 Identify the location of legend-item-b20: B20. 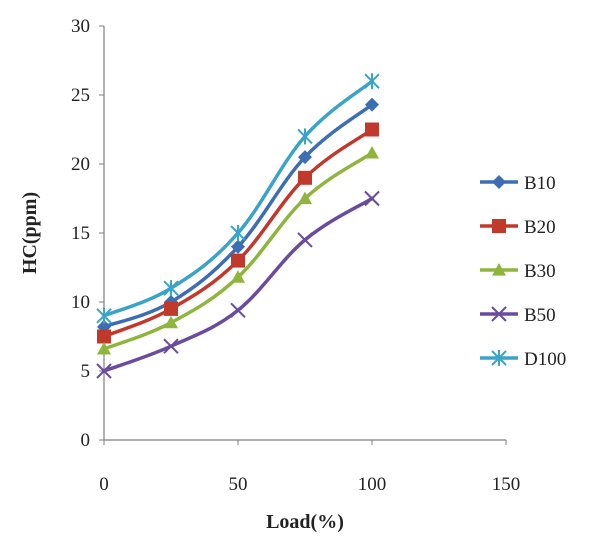
(518, 227).